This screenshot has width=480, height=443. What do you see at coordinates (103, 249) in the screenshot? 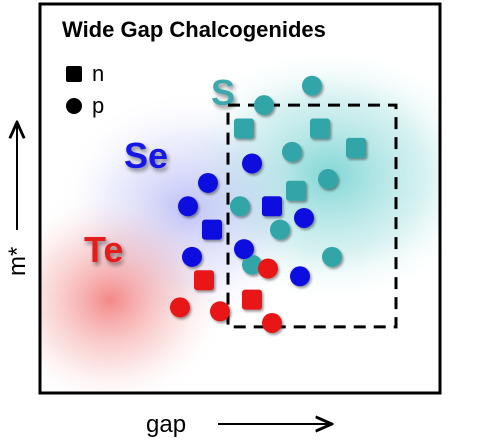
I see `region-label-te: Te` at bounding box center [103, 249].